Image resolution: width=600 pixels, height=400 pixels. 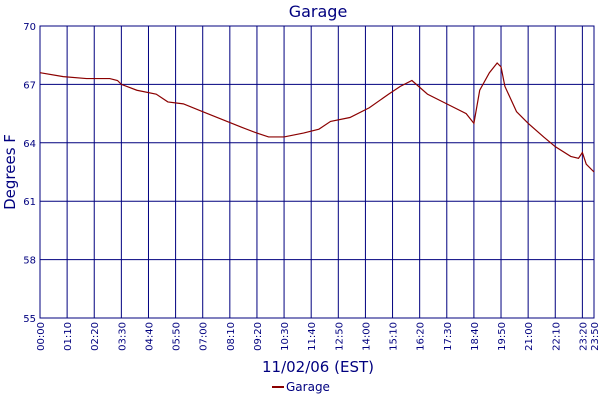 What do you see at coordinates (475, 336) in the screenshot?
I see `x-tick-label: 18:40` at bounding box center [475, 336].